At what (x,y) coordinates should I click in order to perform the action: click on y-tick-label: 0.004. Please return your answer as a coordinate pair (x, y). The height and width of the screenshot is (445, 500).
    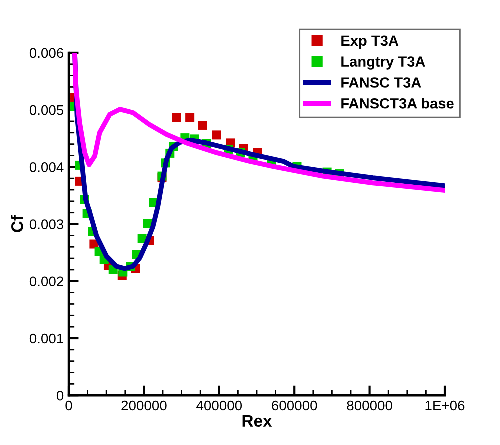
    Looking at the image, I should click on (47, 167).